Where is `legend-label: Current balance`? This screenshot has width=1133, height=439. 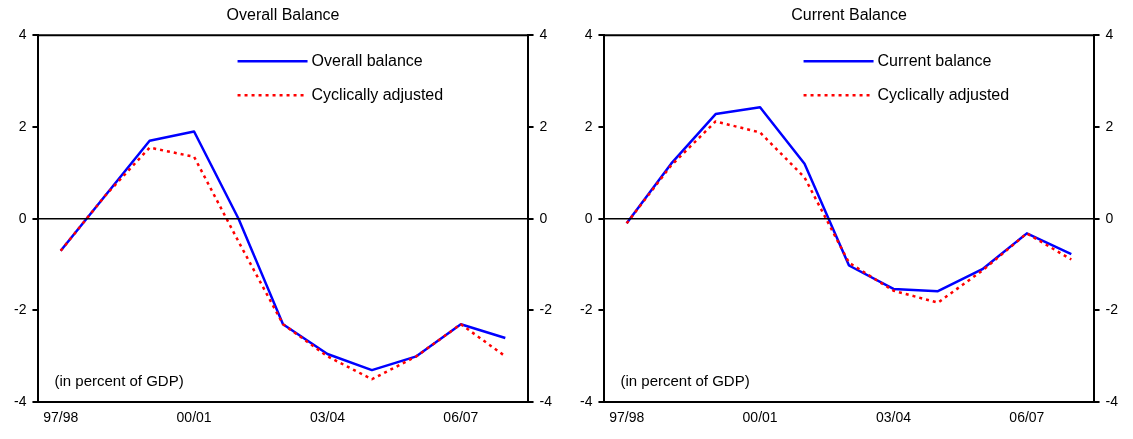 legend-label: Current balance is located at coordinates (934, 60).